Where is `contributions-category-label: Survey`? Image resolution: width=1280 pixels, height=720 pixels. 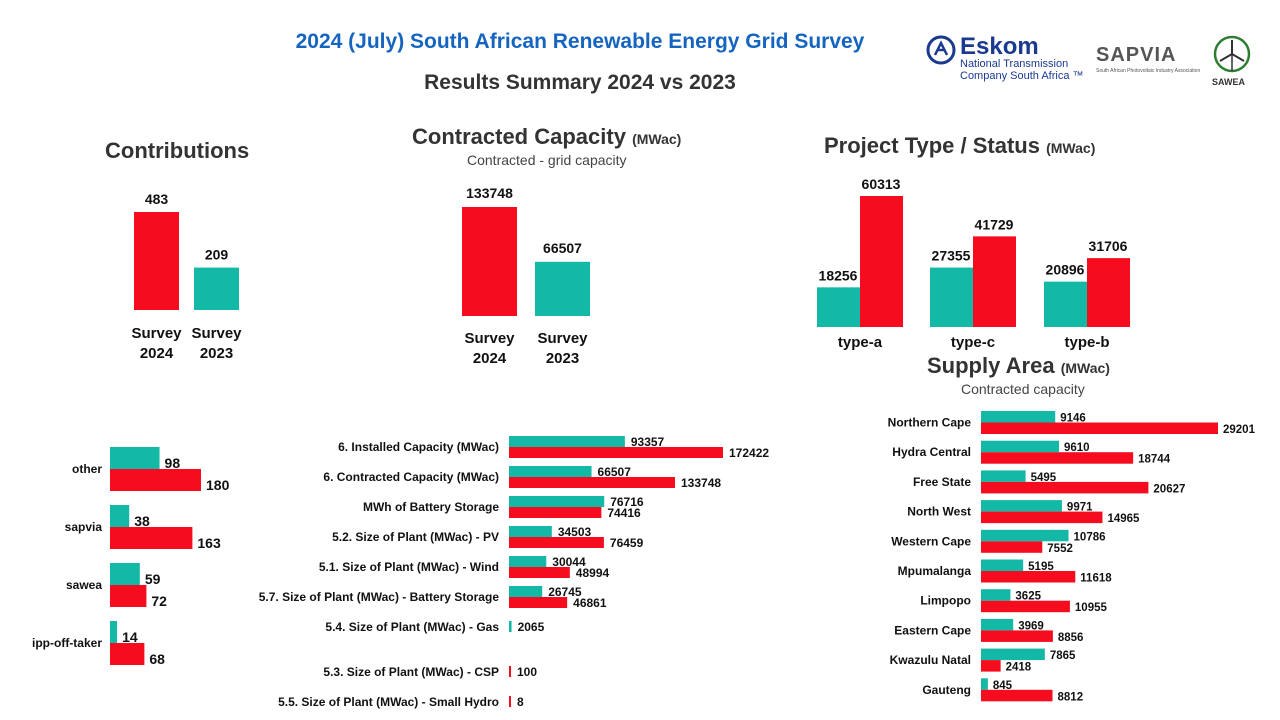 contributions-category-label: Survey is located at coordinates (156, 333).